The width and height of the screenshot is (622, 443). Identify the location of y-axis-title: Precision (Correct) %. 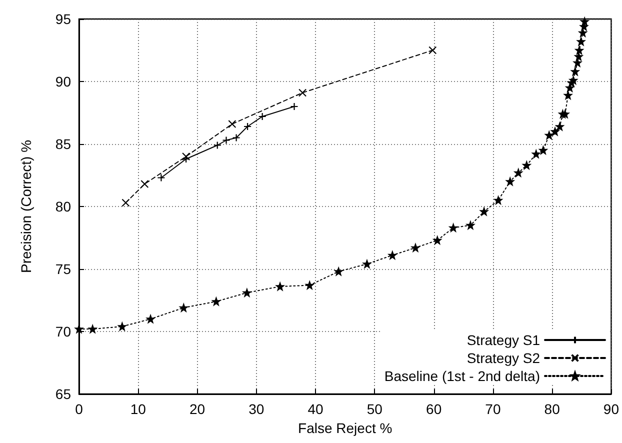
(26, 207).